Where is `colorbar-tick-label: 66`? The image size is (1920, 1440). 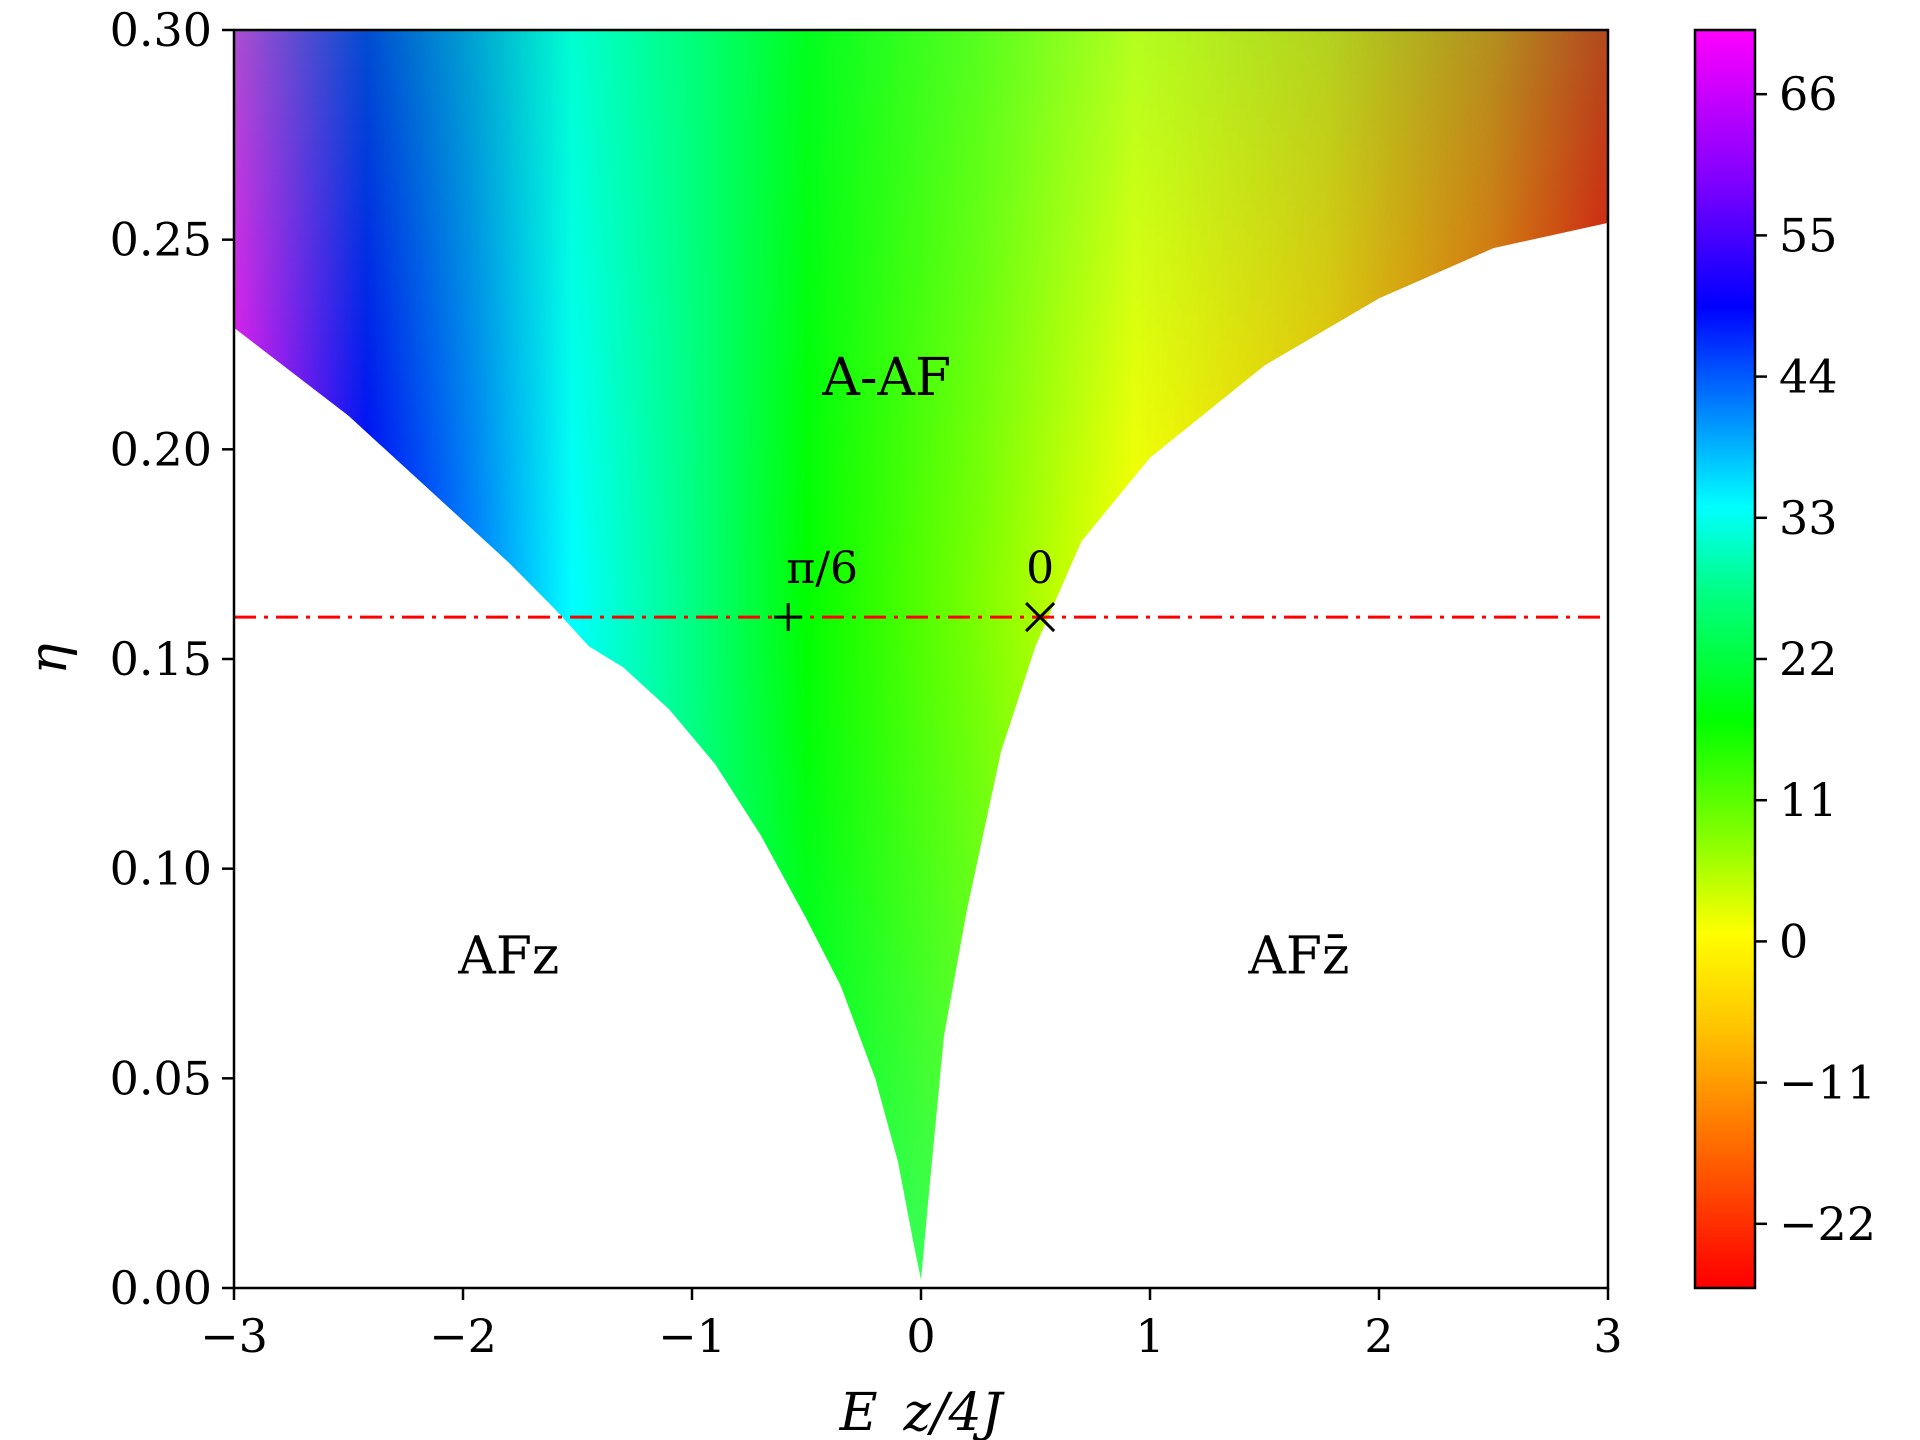 colorbar-tick-label: 66 is located at coordinates (1808, 94).